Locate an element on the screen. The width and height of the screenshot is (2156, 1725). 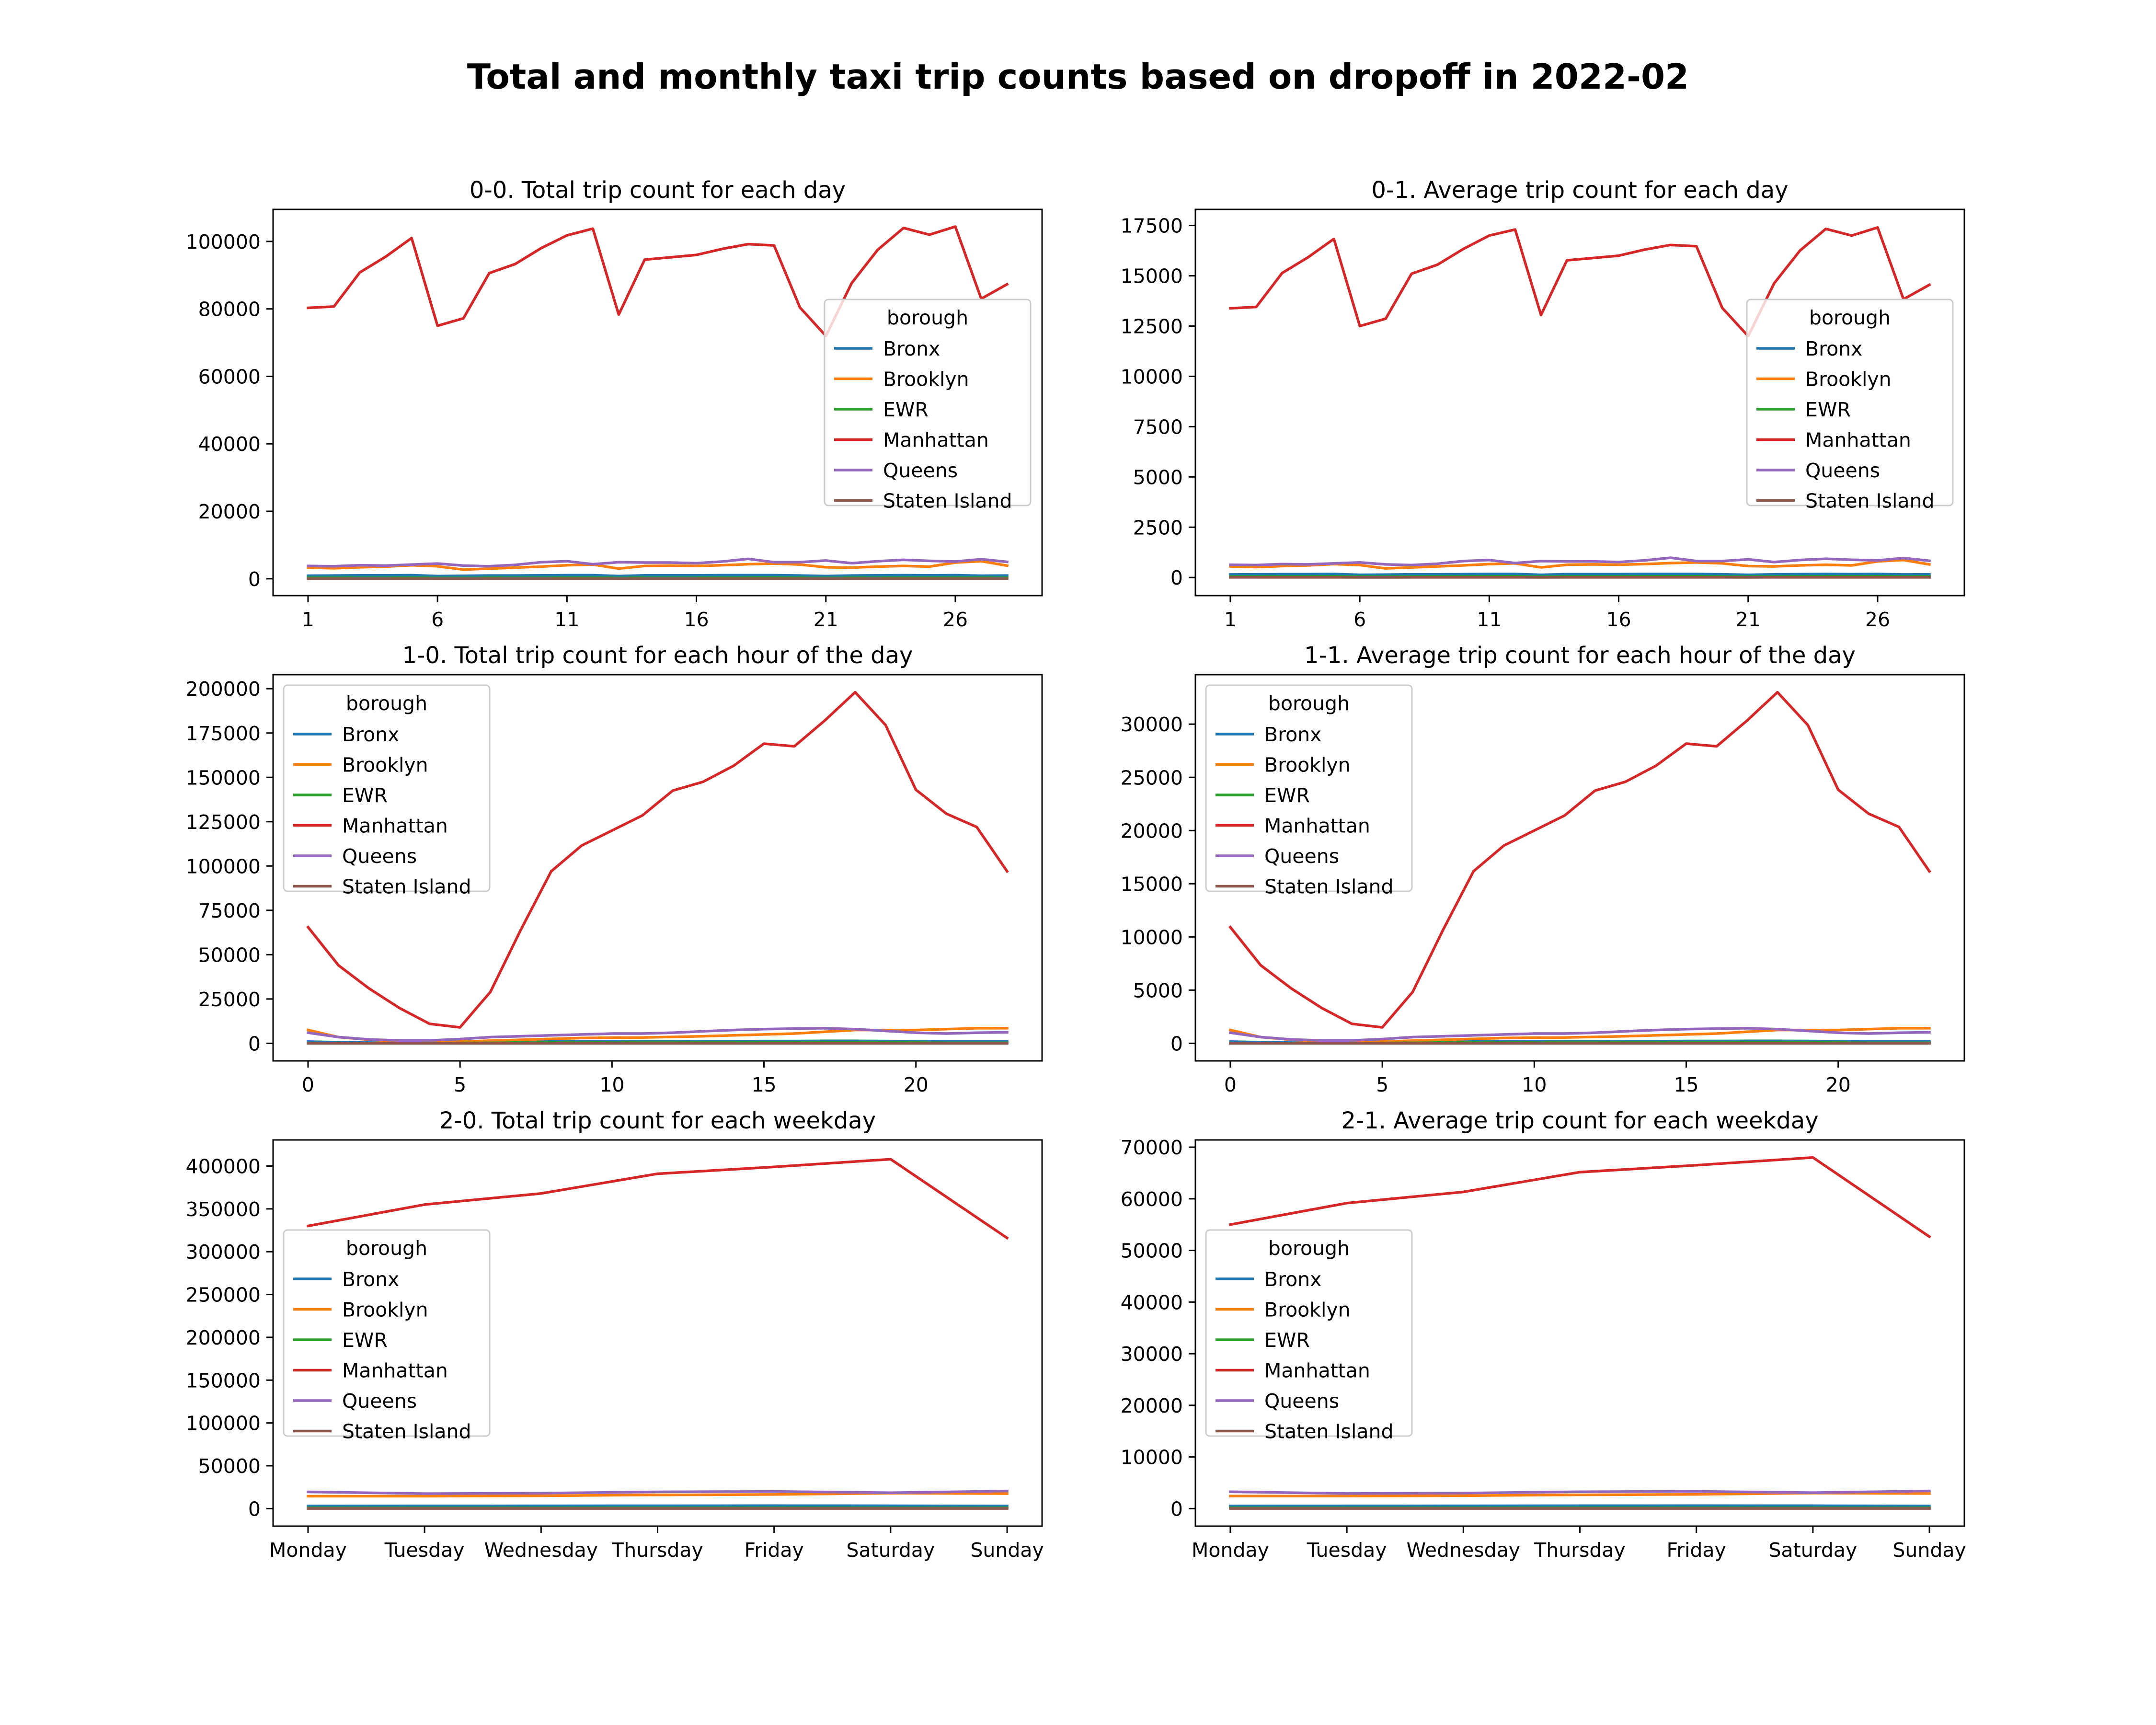
subplot-title: 2-1. Average trip count for each weekday is located at coordinates (1579, 1120).